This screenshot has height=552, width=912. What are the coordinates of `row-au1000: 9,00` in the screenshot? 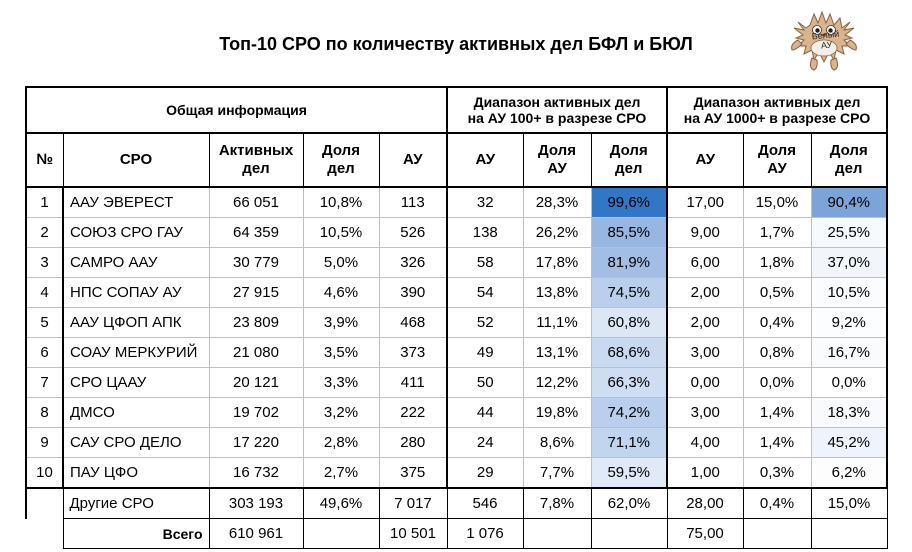 It's located at (705, 232).